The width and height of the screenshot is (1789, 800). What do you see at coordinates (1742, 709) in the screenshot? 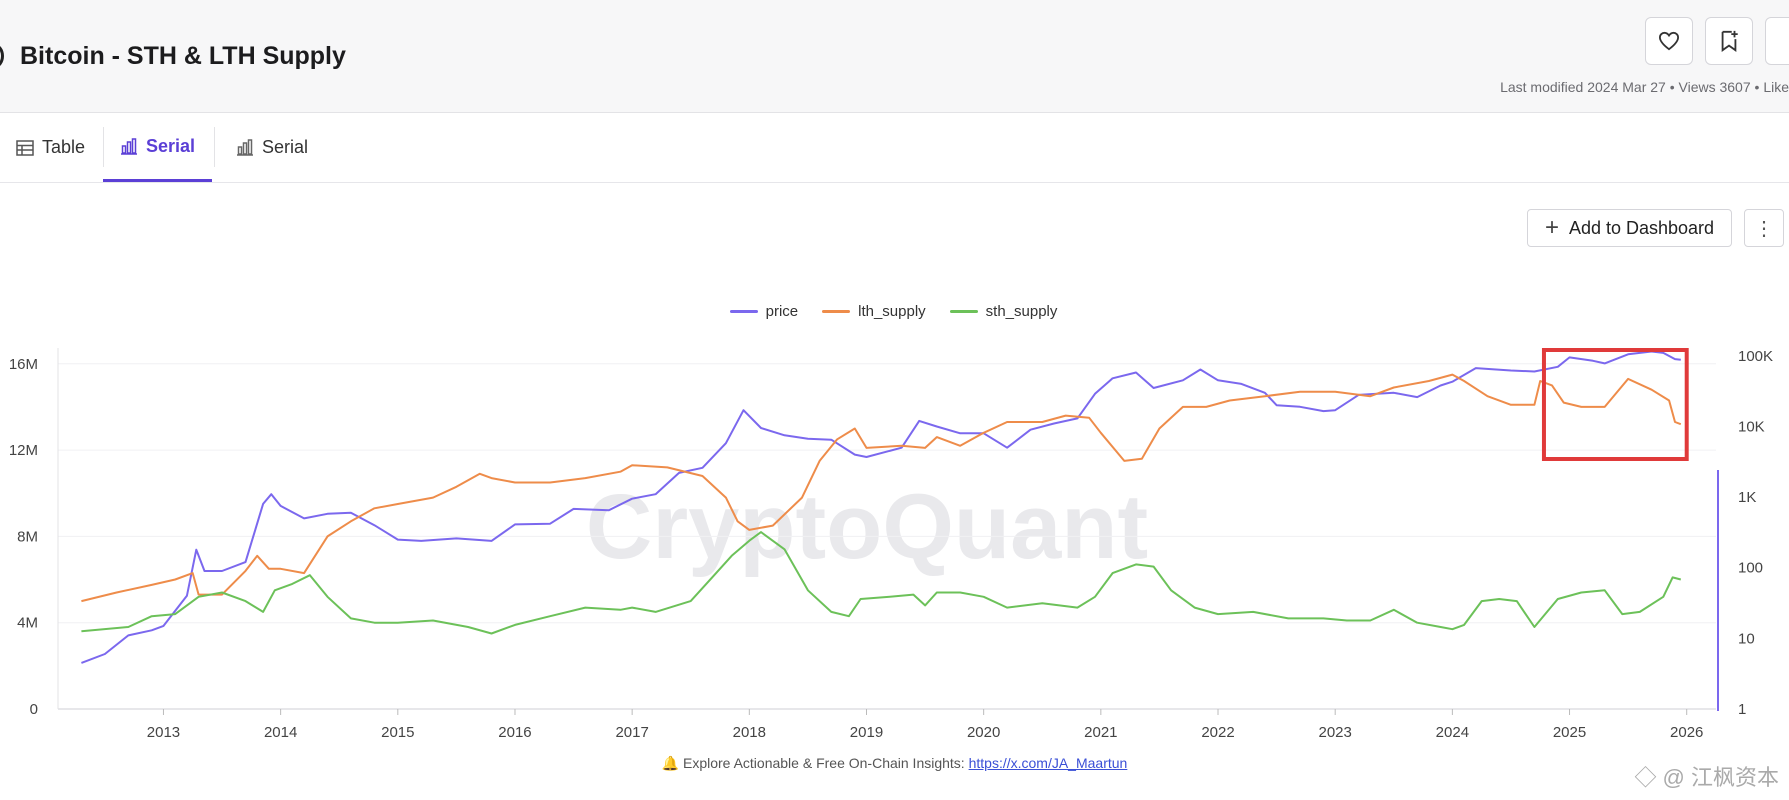
I see `y-right-tick-label: 1` at bounding box center [1742, 709].